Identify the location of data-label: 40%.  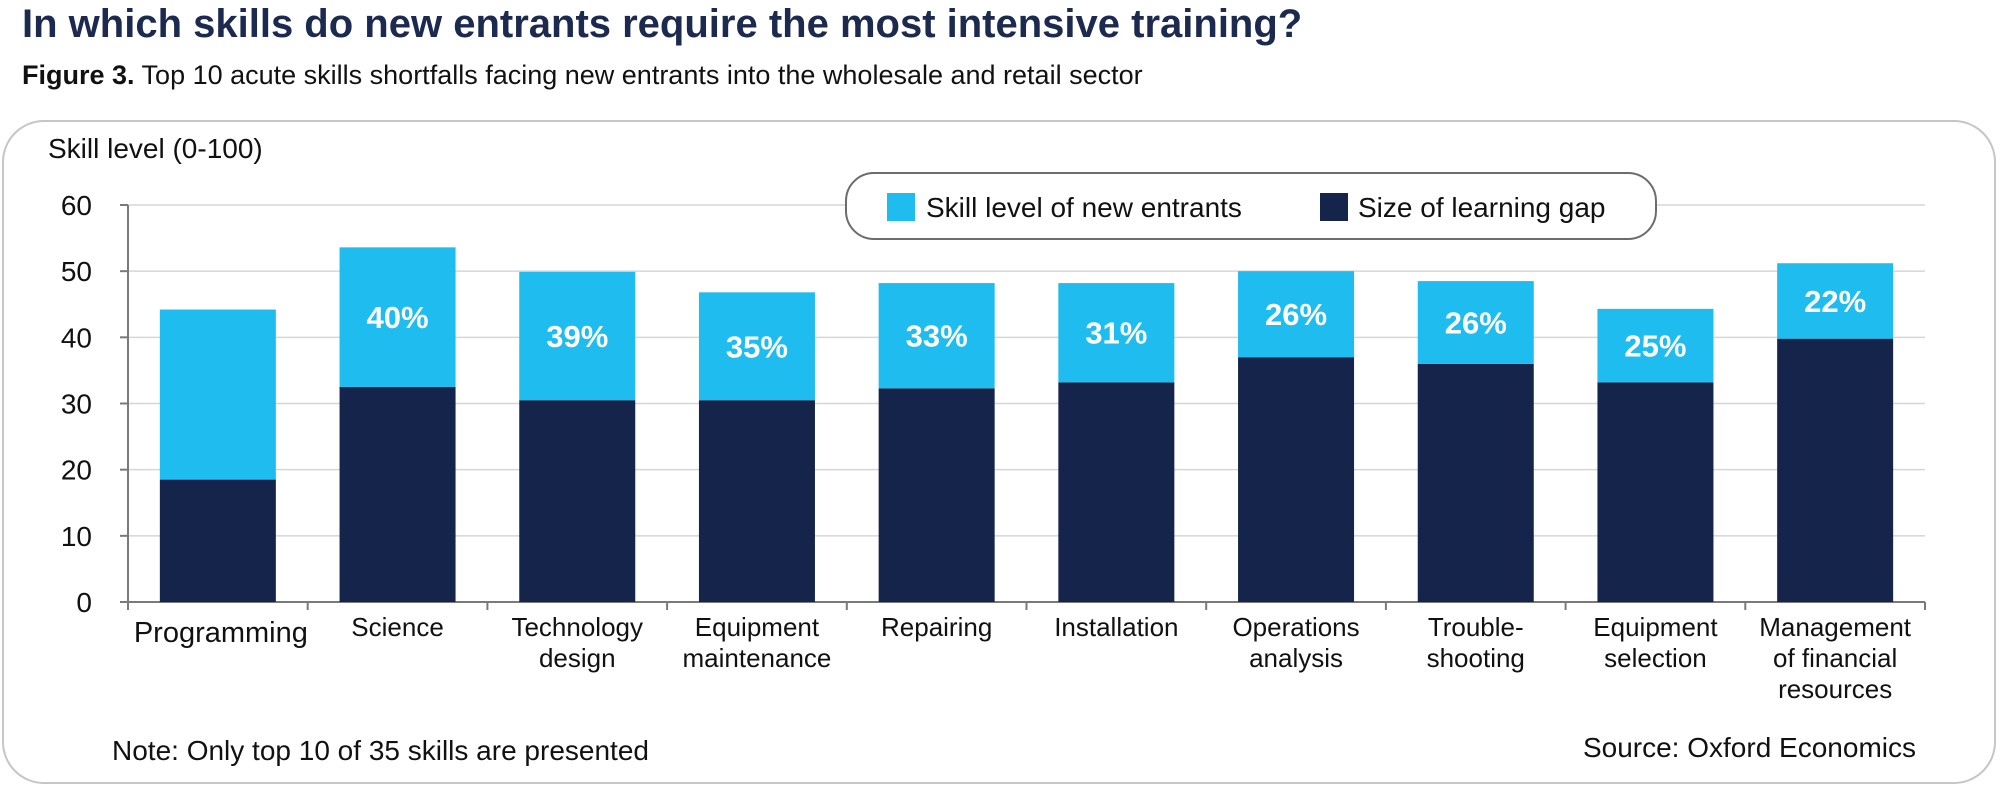
(398, 317).